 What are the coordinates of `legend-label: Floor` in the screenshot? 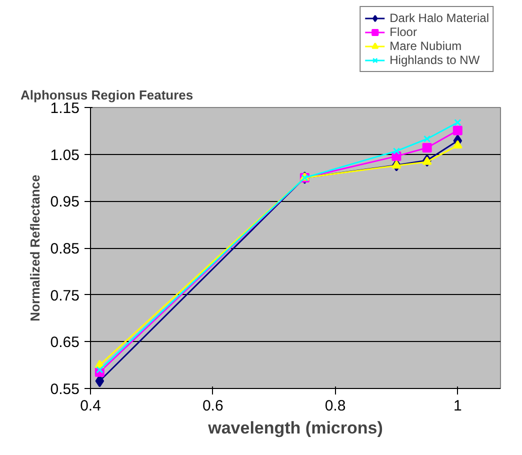 It's located at (403, 32).